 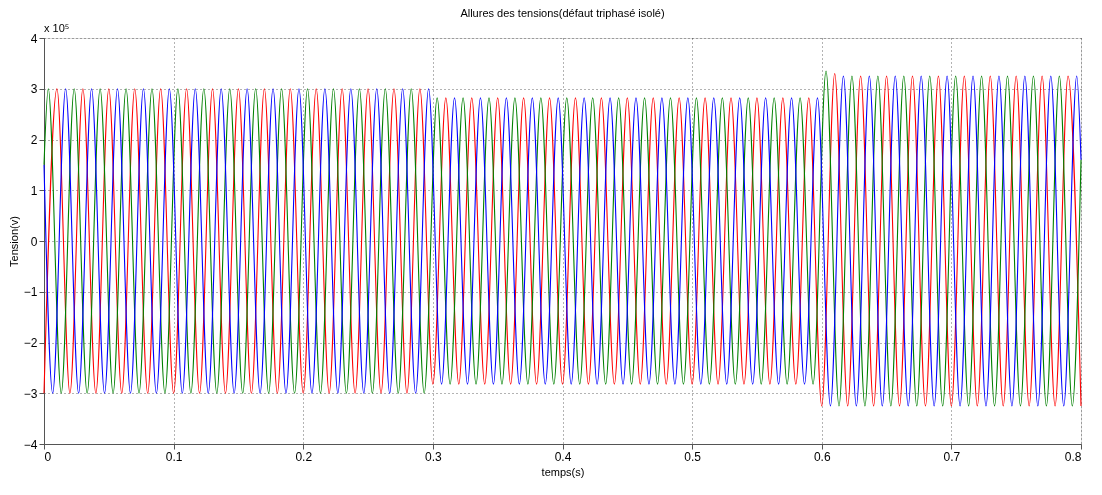 I want to click on y-axis-title: Tension(v), so click(x=13, y=241).